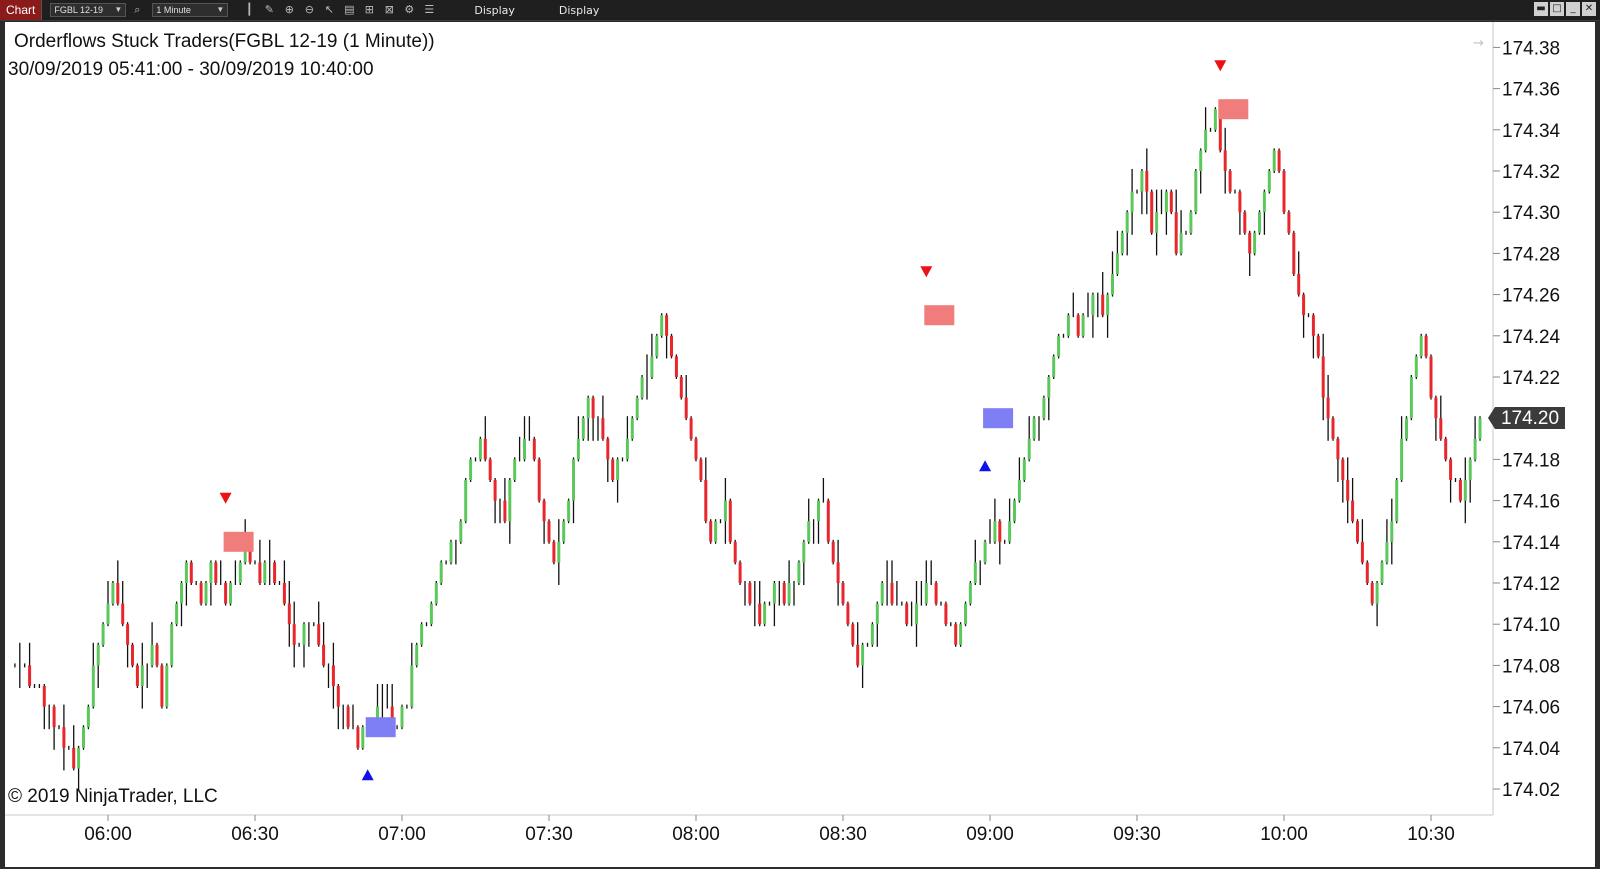 This screenshot has width=1600, height=869. Describe the element at coordinates (696, 834) in the screenshot. I see `x-tick-label: 08:00` at that location.